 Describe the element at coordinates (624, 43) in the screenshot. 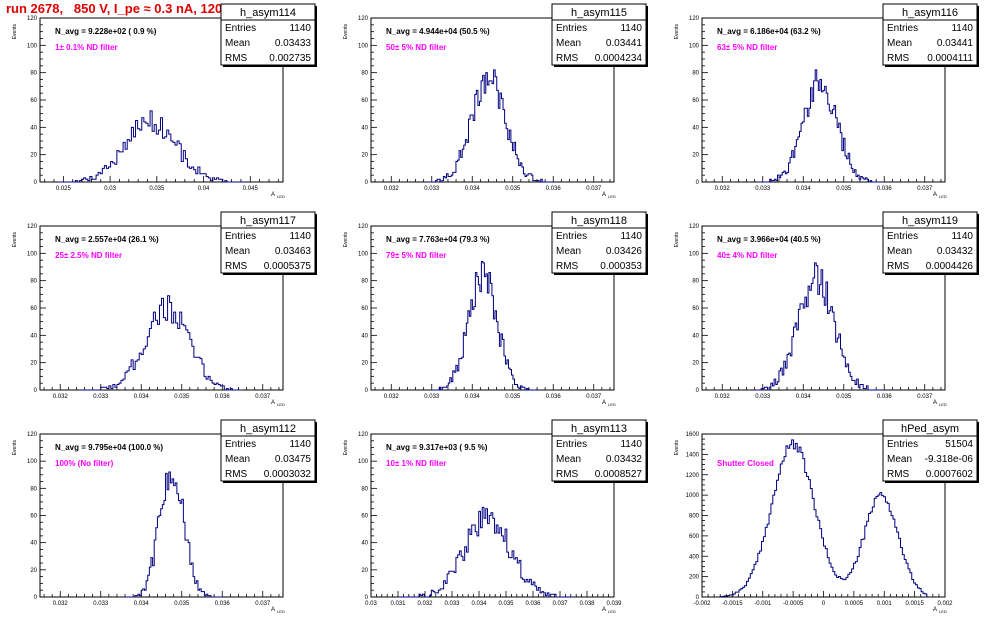

I see `stats-value: 0.03441` at that location.